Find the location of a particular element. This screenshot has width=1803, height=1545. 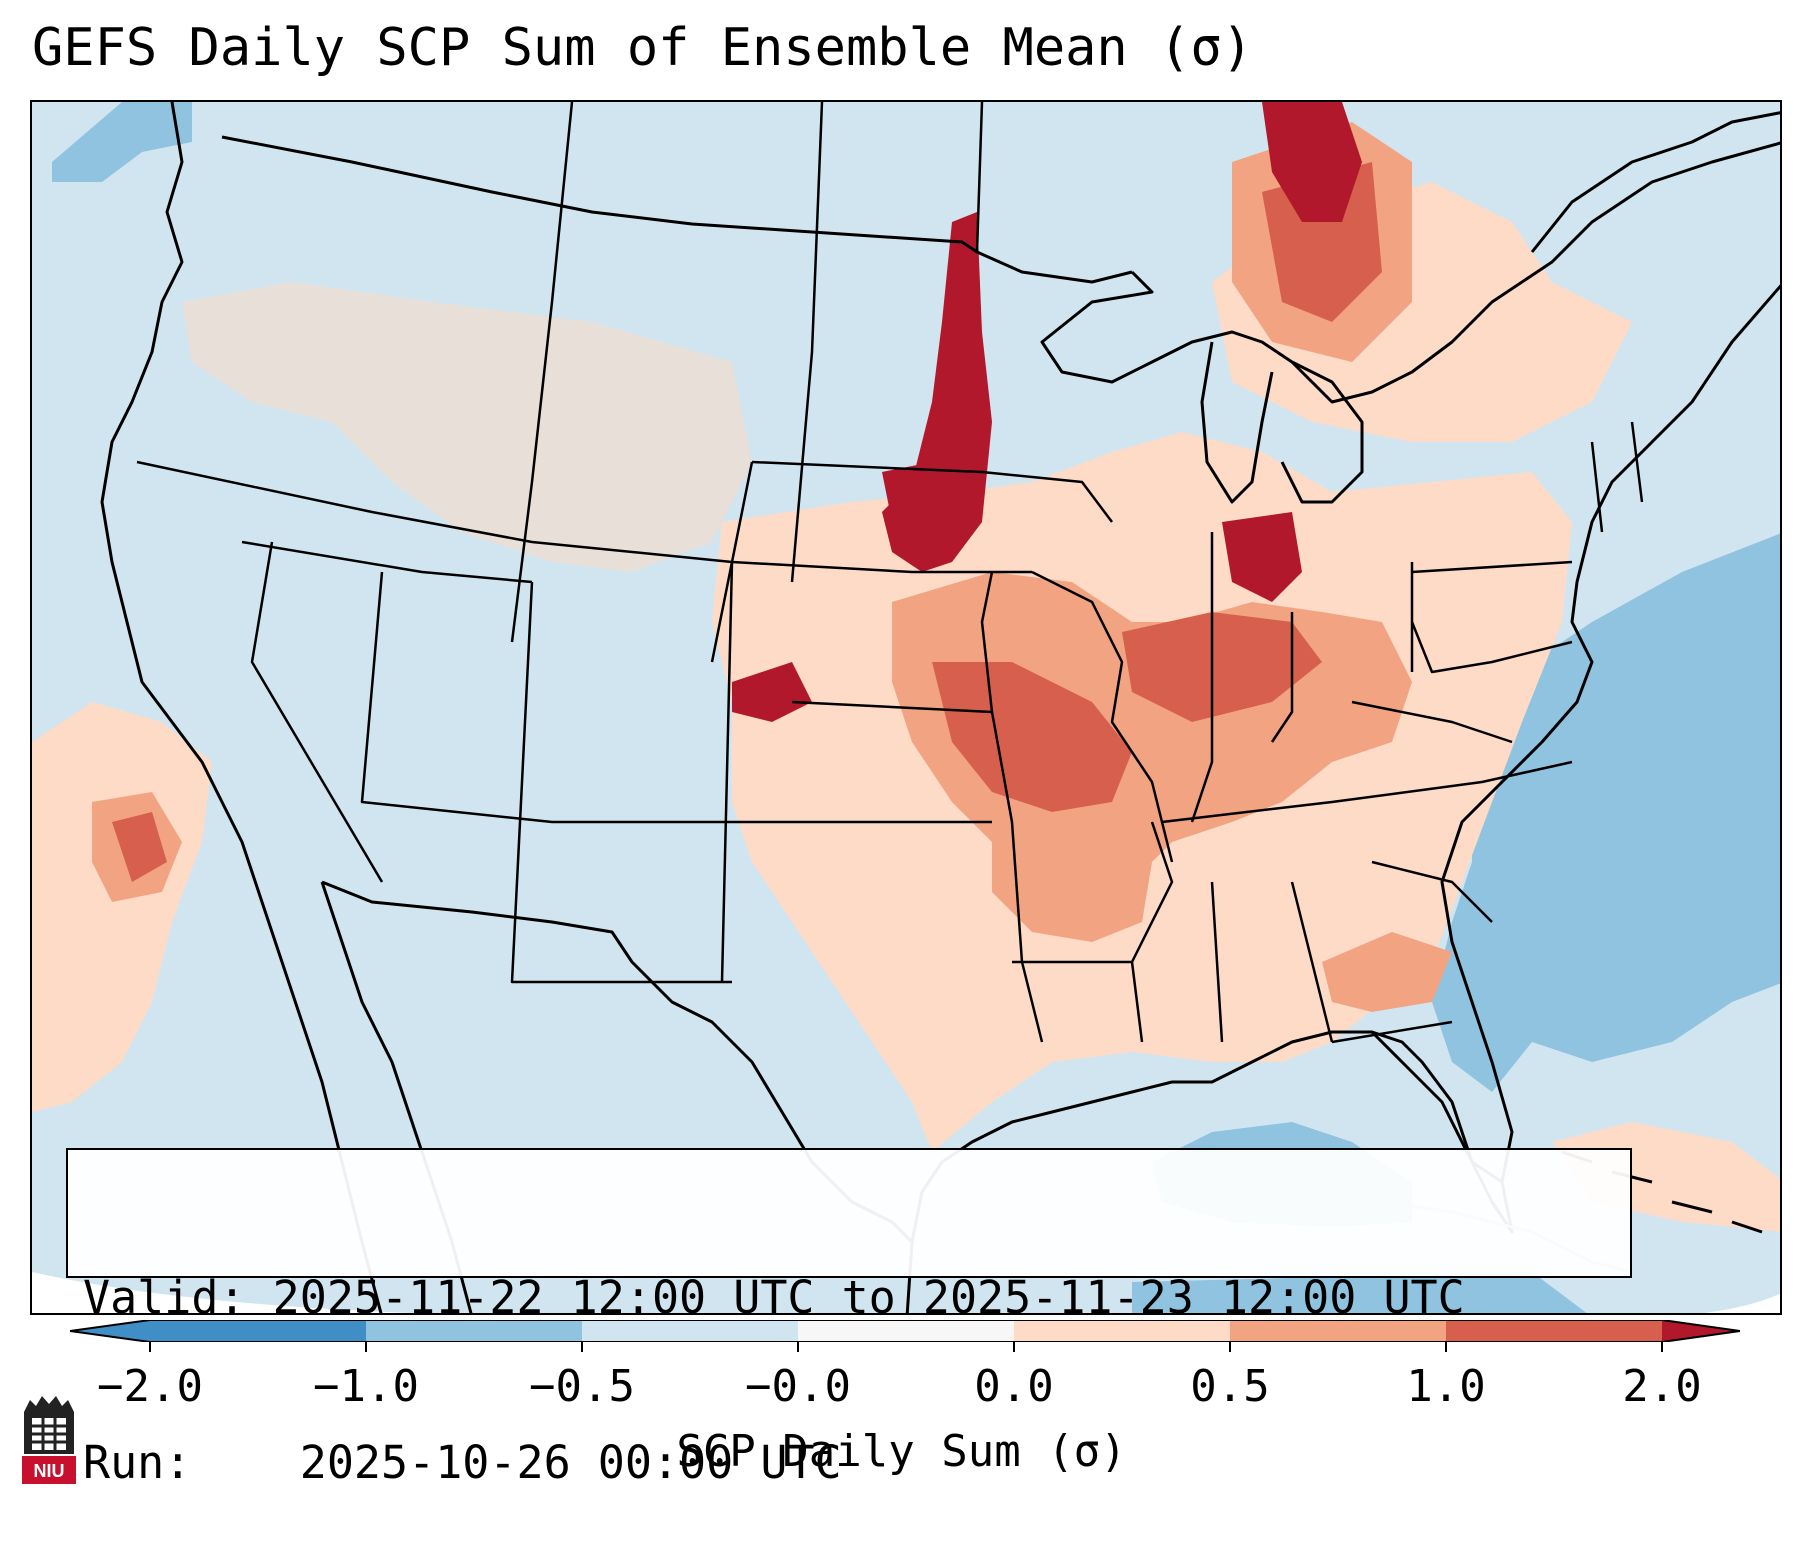

state-line-f is located at coordinates (732, 562).